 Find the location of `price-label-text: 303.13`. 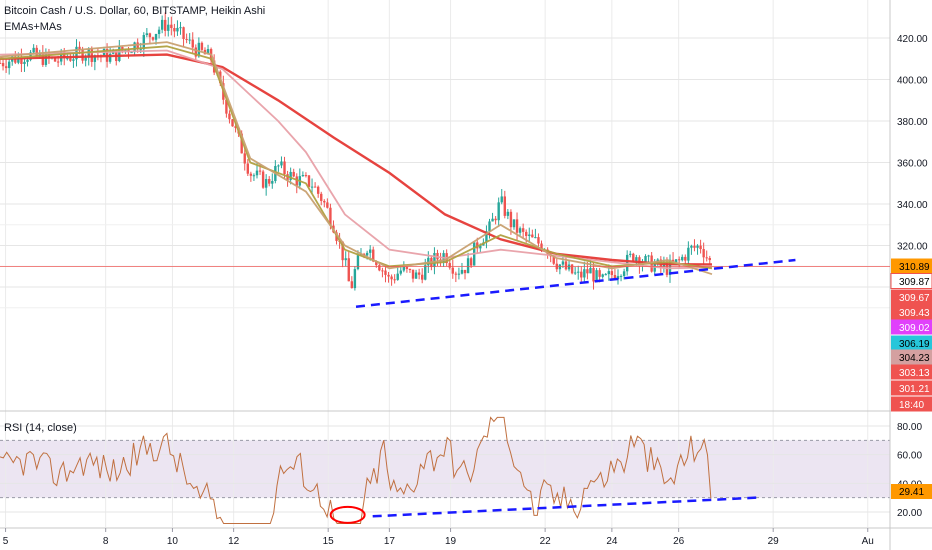

price-label-text: 303.13 is located at coordinates (914, 373).